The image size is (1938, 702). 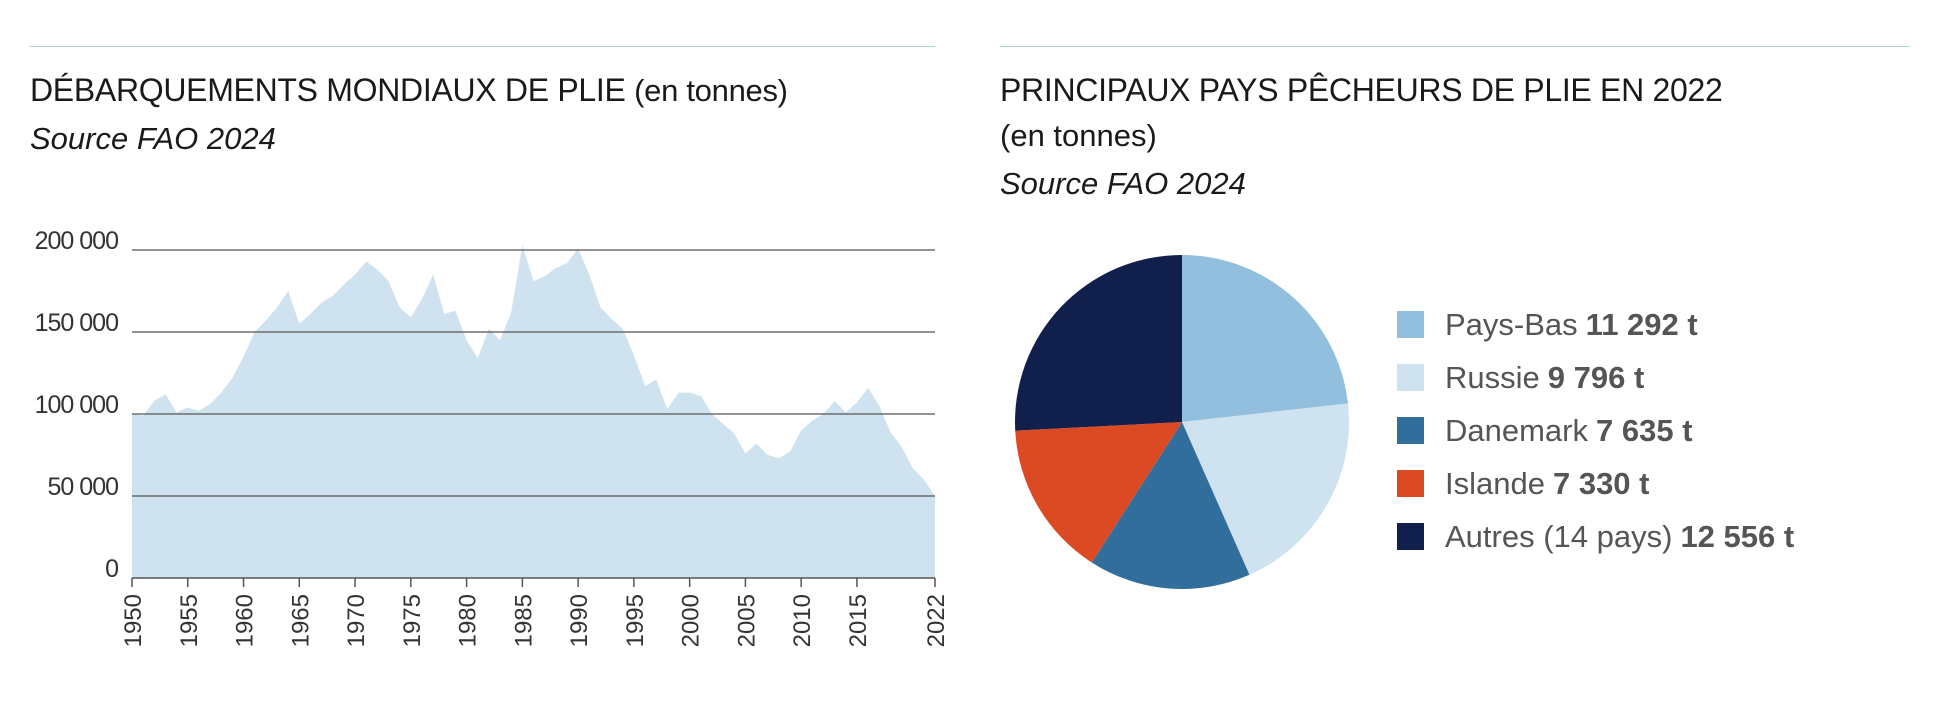 I want to click on legend-label: Danemark, so click(x=1516, y=430).